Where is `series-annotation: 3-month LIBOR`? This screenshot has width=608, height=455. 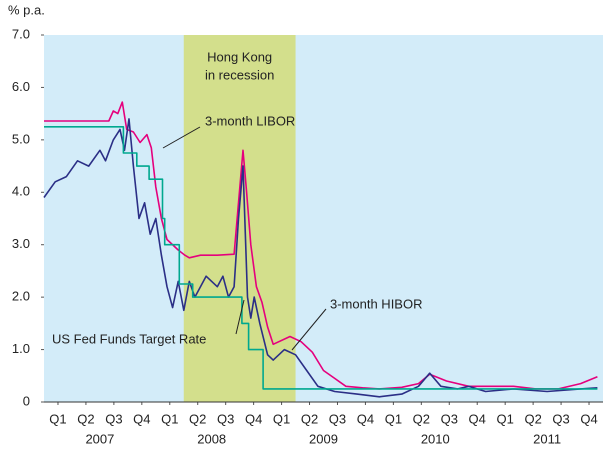 series-annotation: 3-month LIBOR is located at coordinates (250, 120).